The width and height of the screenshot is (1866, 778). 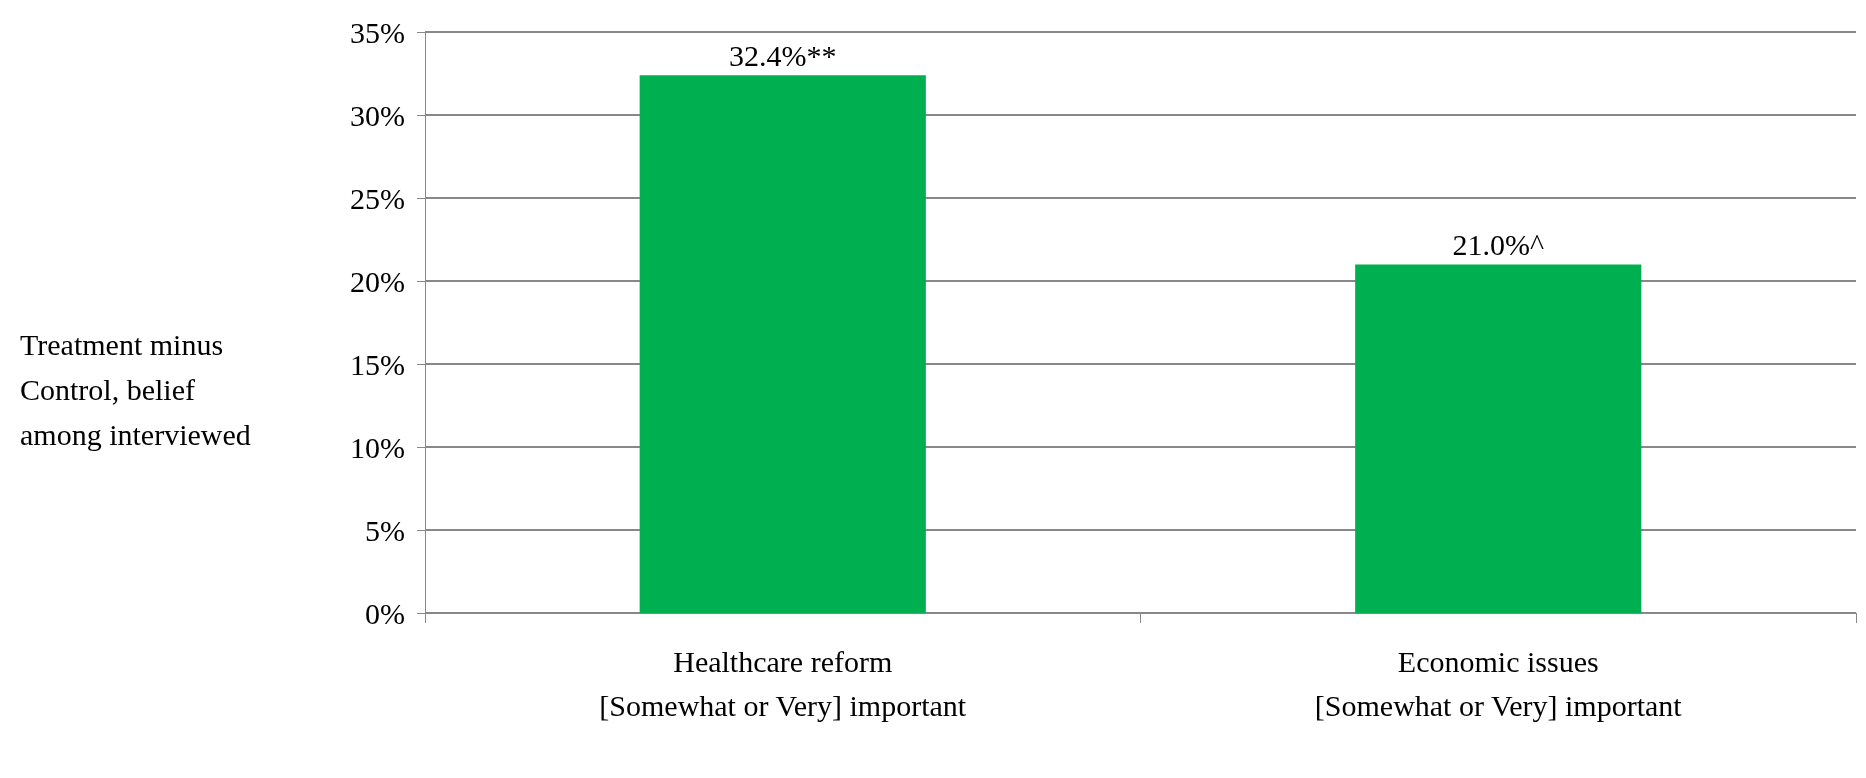 I want to click on data-label: 21.0%^, so click(x=1498, y=244).